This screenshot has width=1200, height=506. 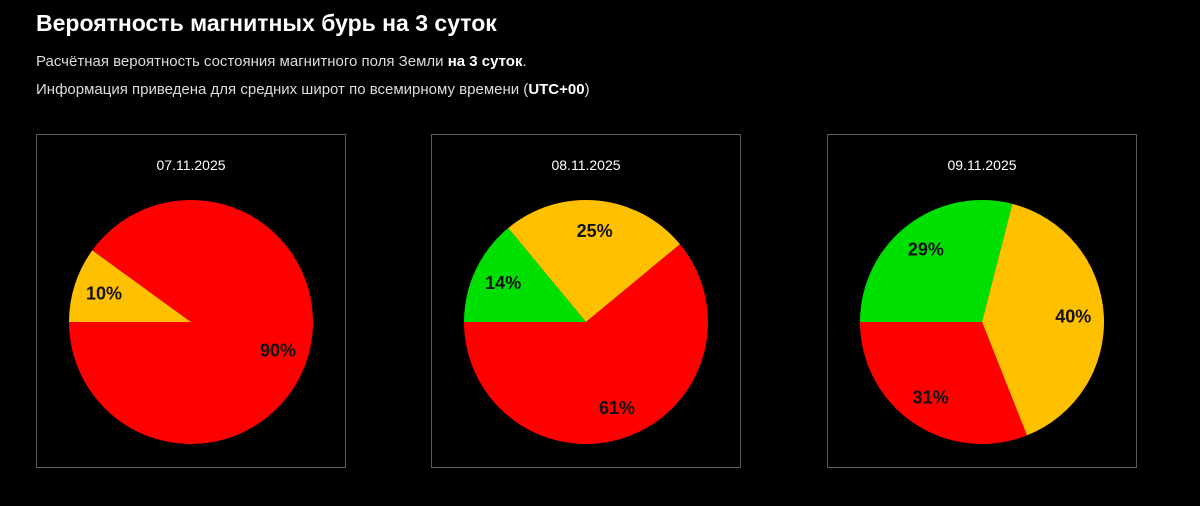 What do you see at coordinates (587, 89) in the screenshot?
I see `description-punct: )` at bounding box center [587, 89].